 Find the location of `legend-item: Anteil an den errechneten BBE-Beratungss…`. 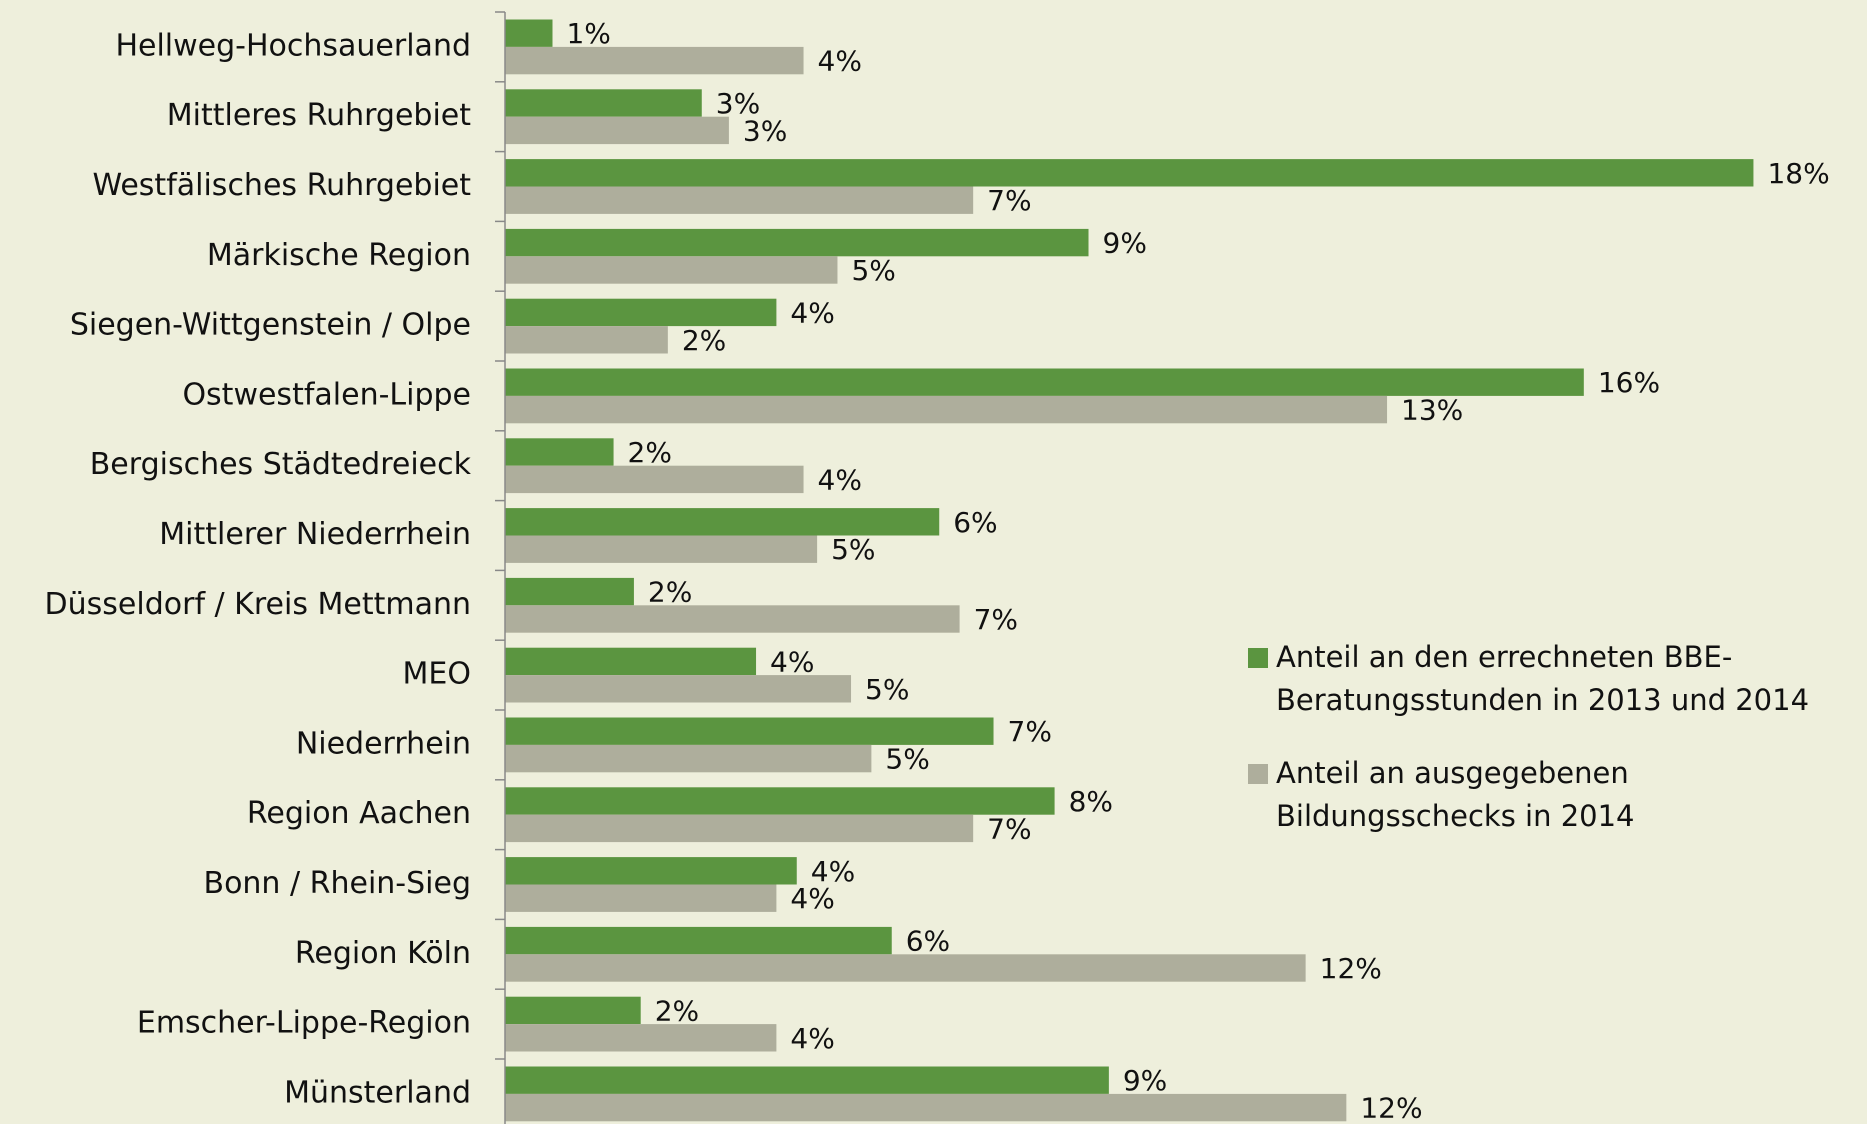

legend-item: Anteil an den errechneten BBE-Beratungss… is located at coordinates (1554, 679).